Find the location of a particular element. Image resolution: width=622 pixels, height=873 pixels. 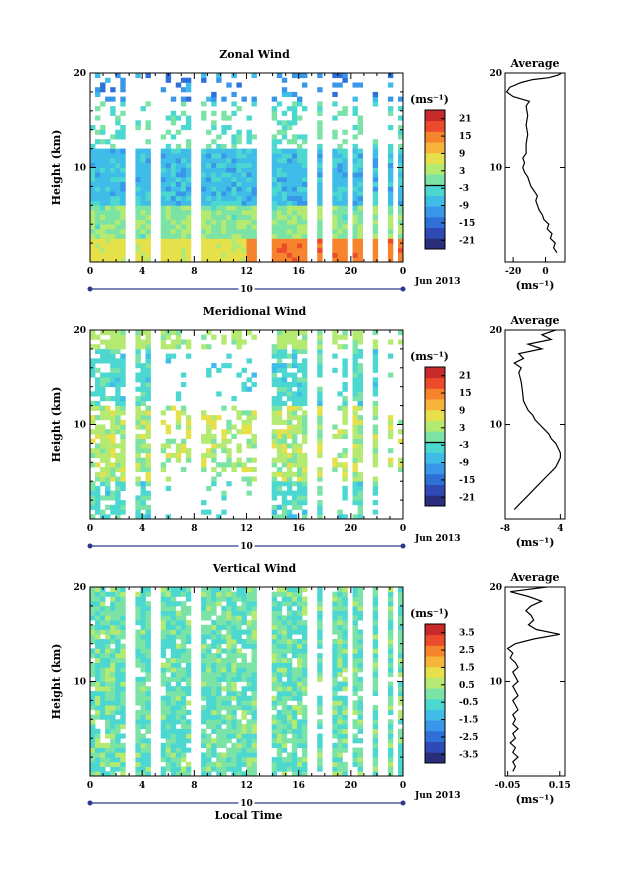

y-tick-label: 20 is located at coordinates (79, 588).